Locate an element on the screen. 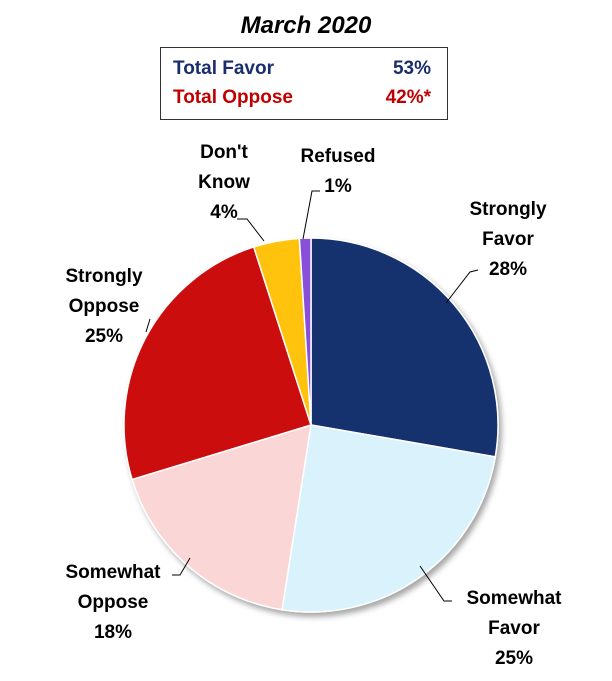  total-oppose-row: Total Oppose 42%* is located at coordinates (304, 100).